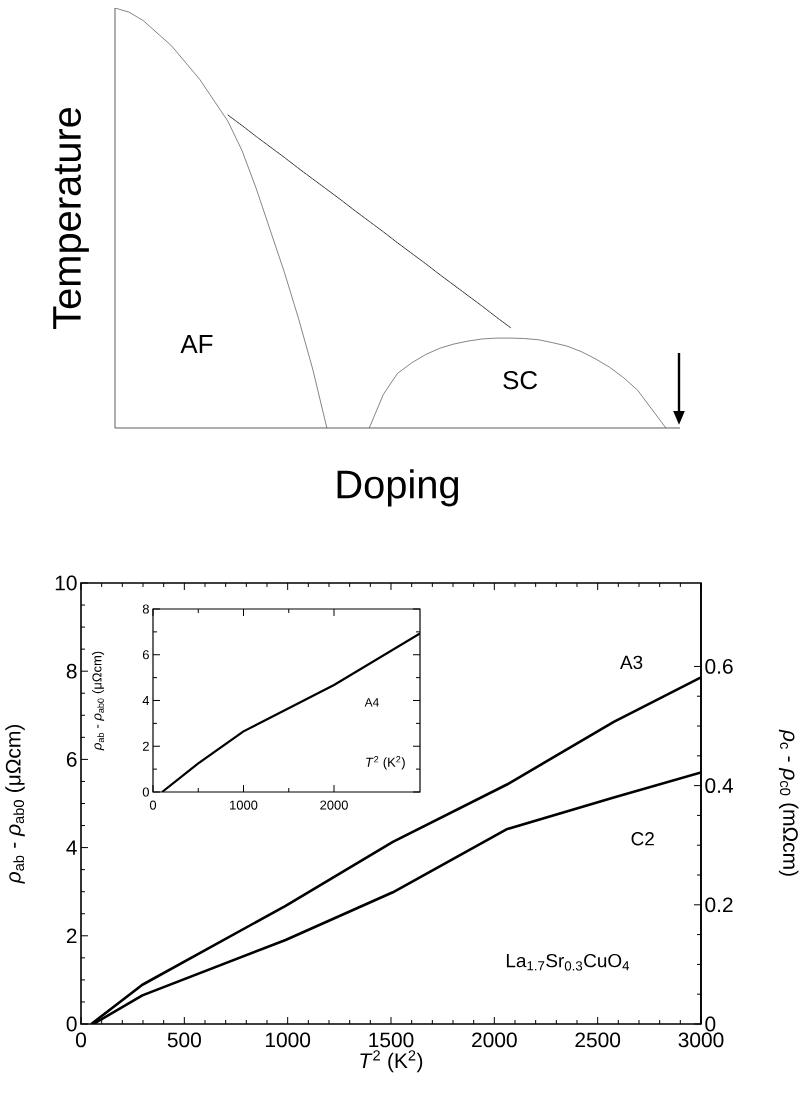 This screenshot has width=802, height=1105. I want to click on y2-tick-label: 0, so click(710, 1024).